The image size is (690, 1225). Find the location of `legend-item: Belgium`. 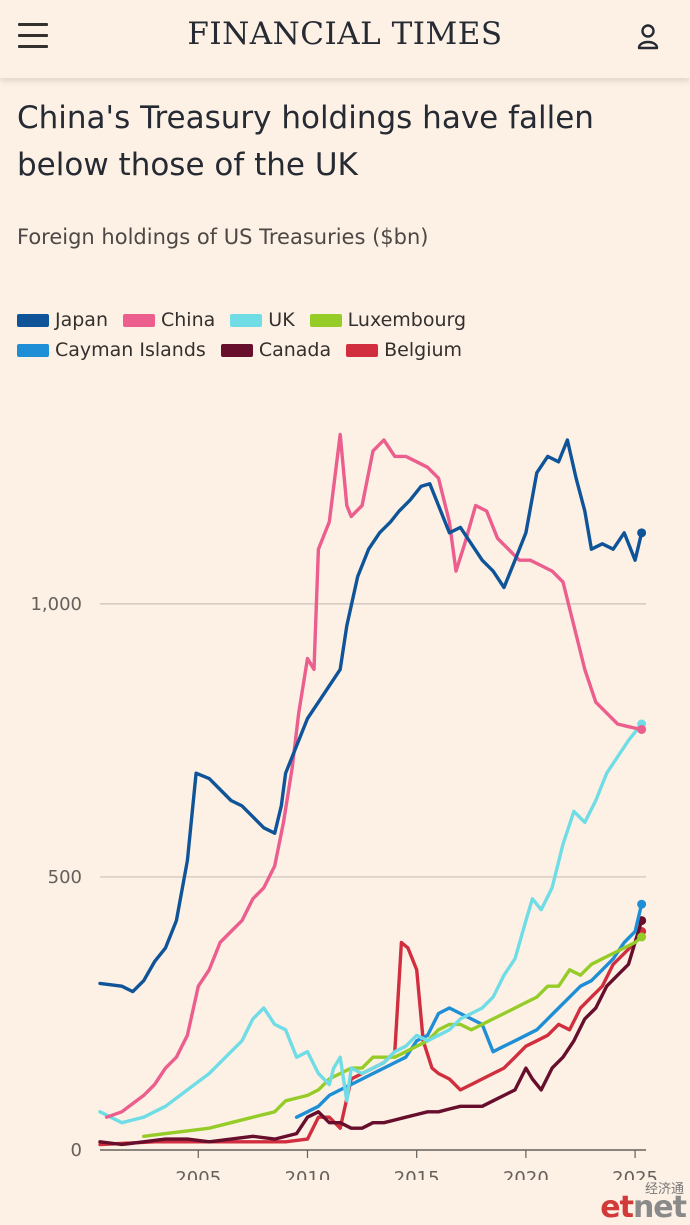

legend-item: Belgium is located at coordinates (404, 350).